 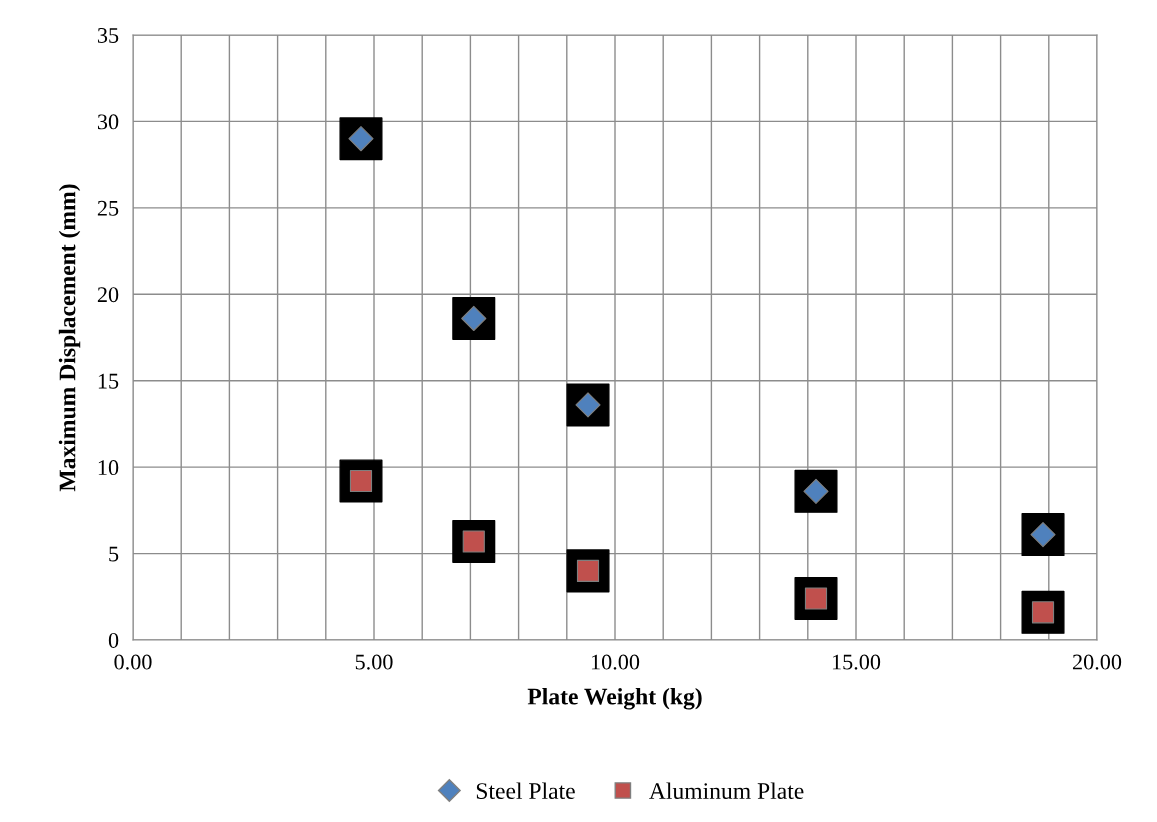 What do you see at coordinates (615, 662) in the screenshot?
I see `x-tick-label: 10.00` at bounding box center [615, 662].